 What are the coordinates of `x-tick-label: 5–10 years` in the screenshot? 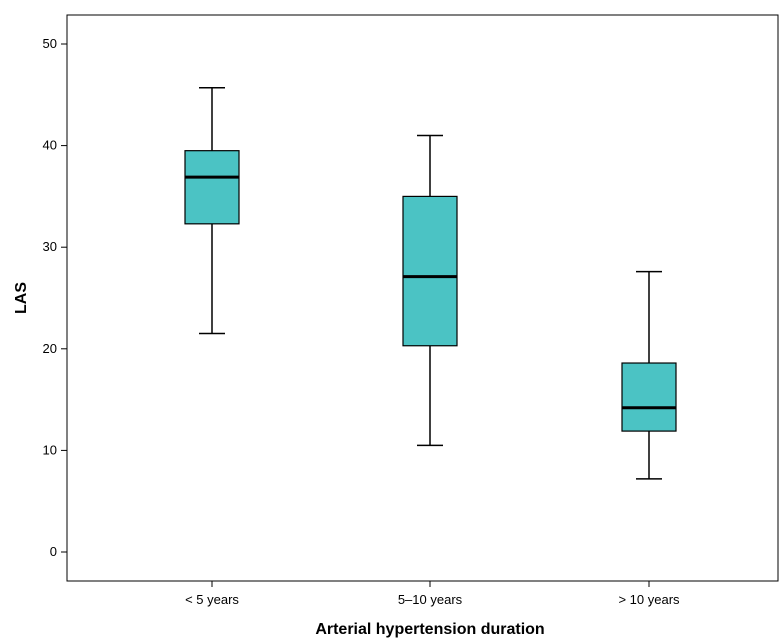 It's located at (430, 599).